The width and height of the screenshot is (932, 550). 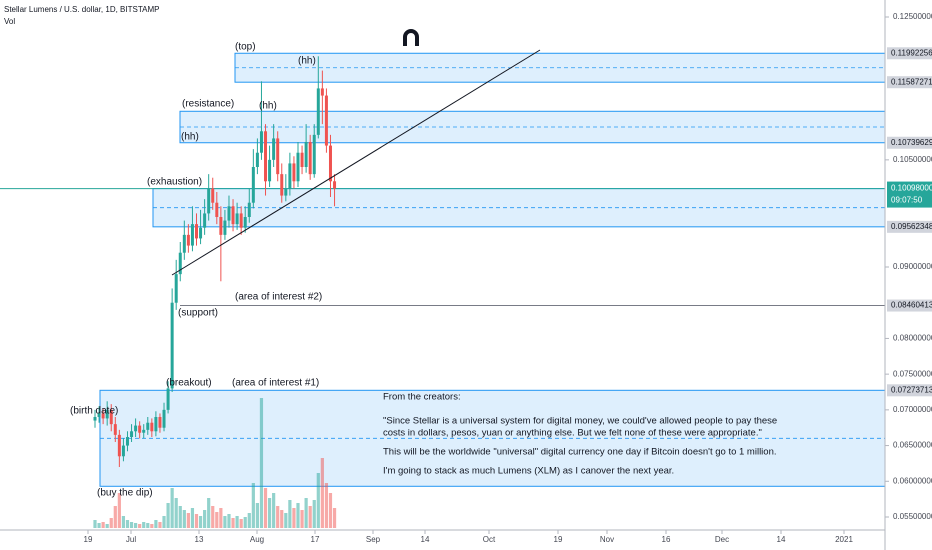 What do you see at coordinates (425, 539) in the screenshot?
I see `x-tick-label: 14` at bounding box center [425, 539].